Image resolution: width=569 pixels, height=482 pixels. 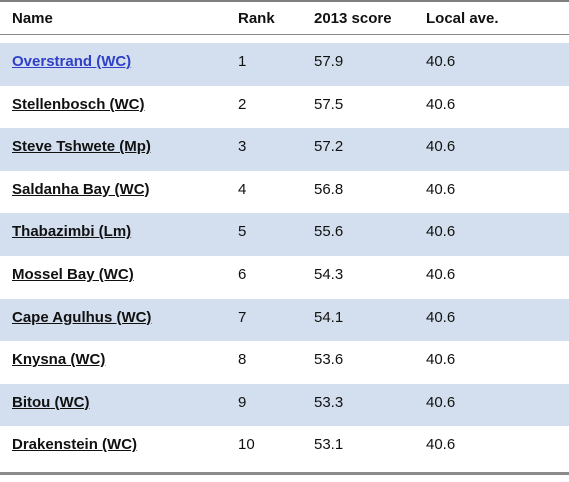 I want to click on score-cell: 54.1, so click(x=329, y=317).